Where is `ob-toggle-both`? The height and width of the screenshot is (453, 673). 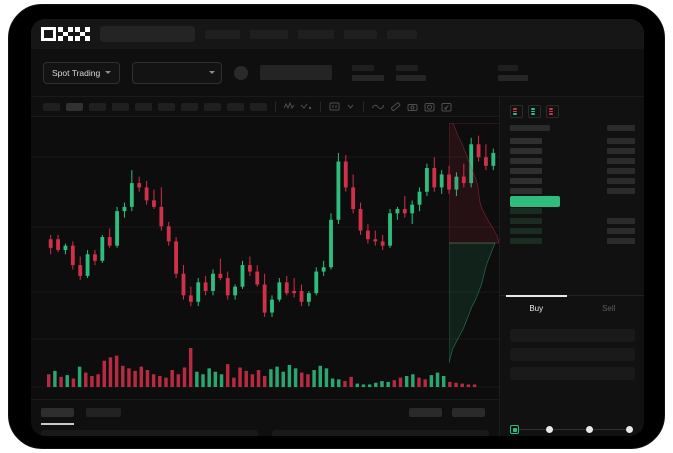
ob-toggle-both is located at coordinates (516, 111).